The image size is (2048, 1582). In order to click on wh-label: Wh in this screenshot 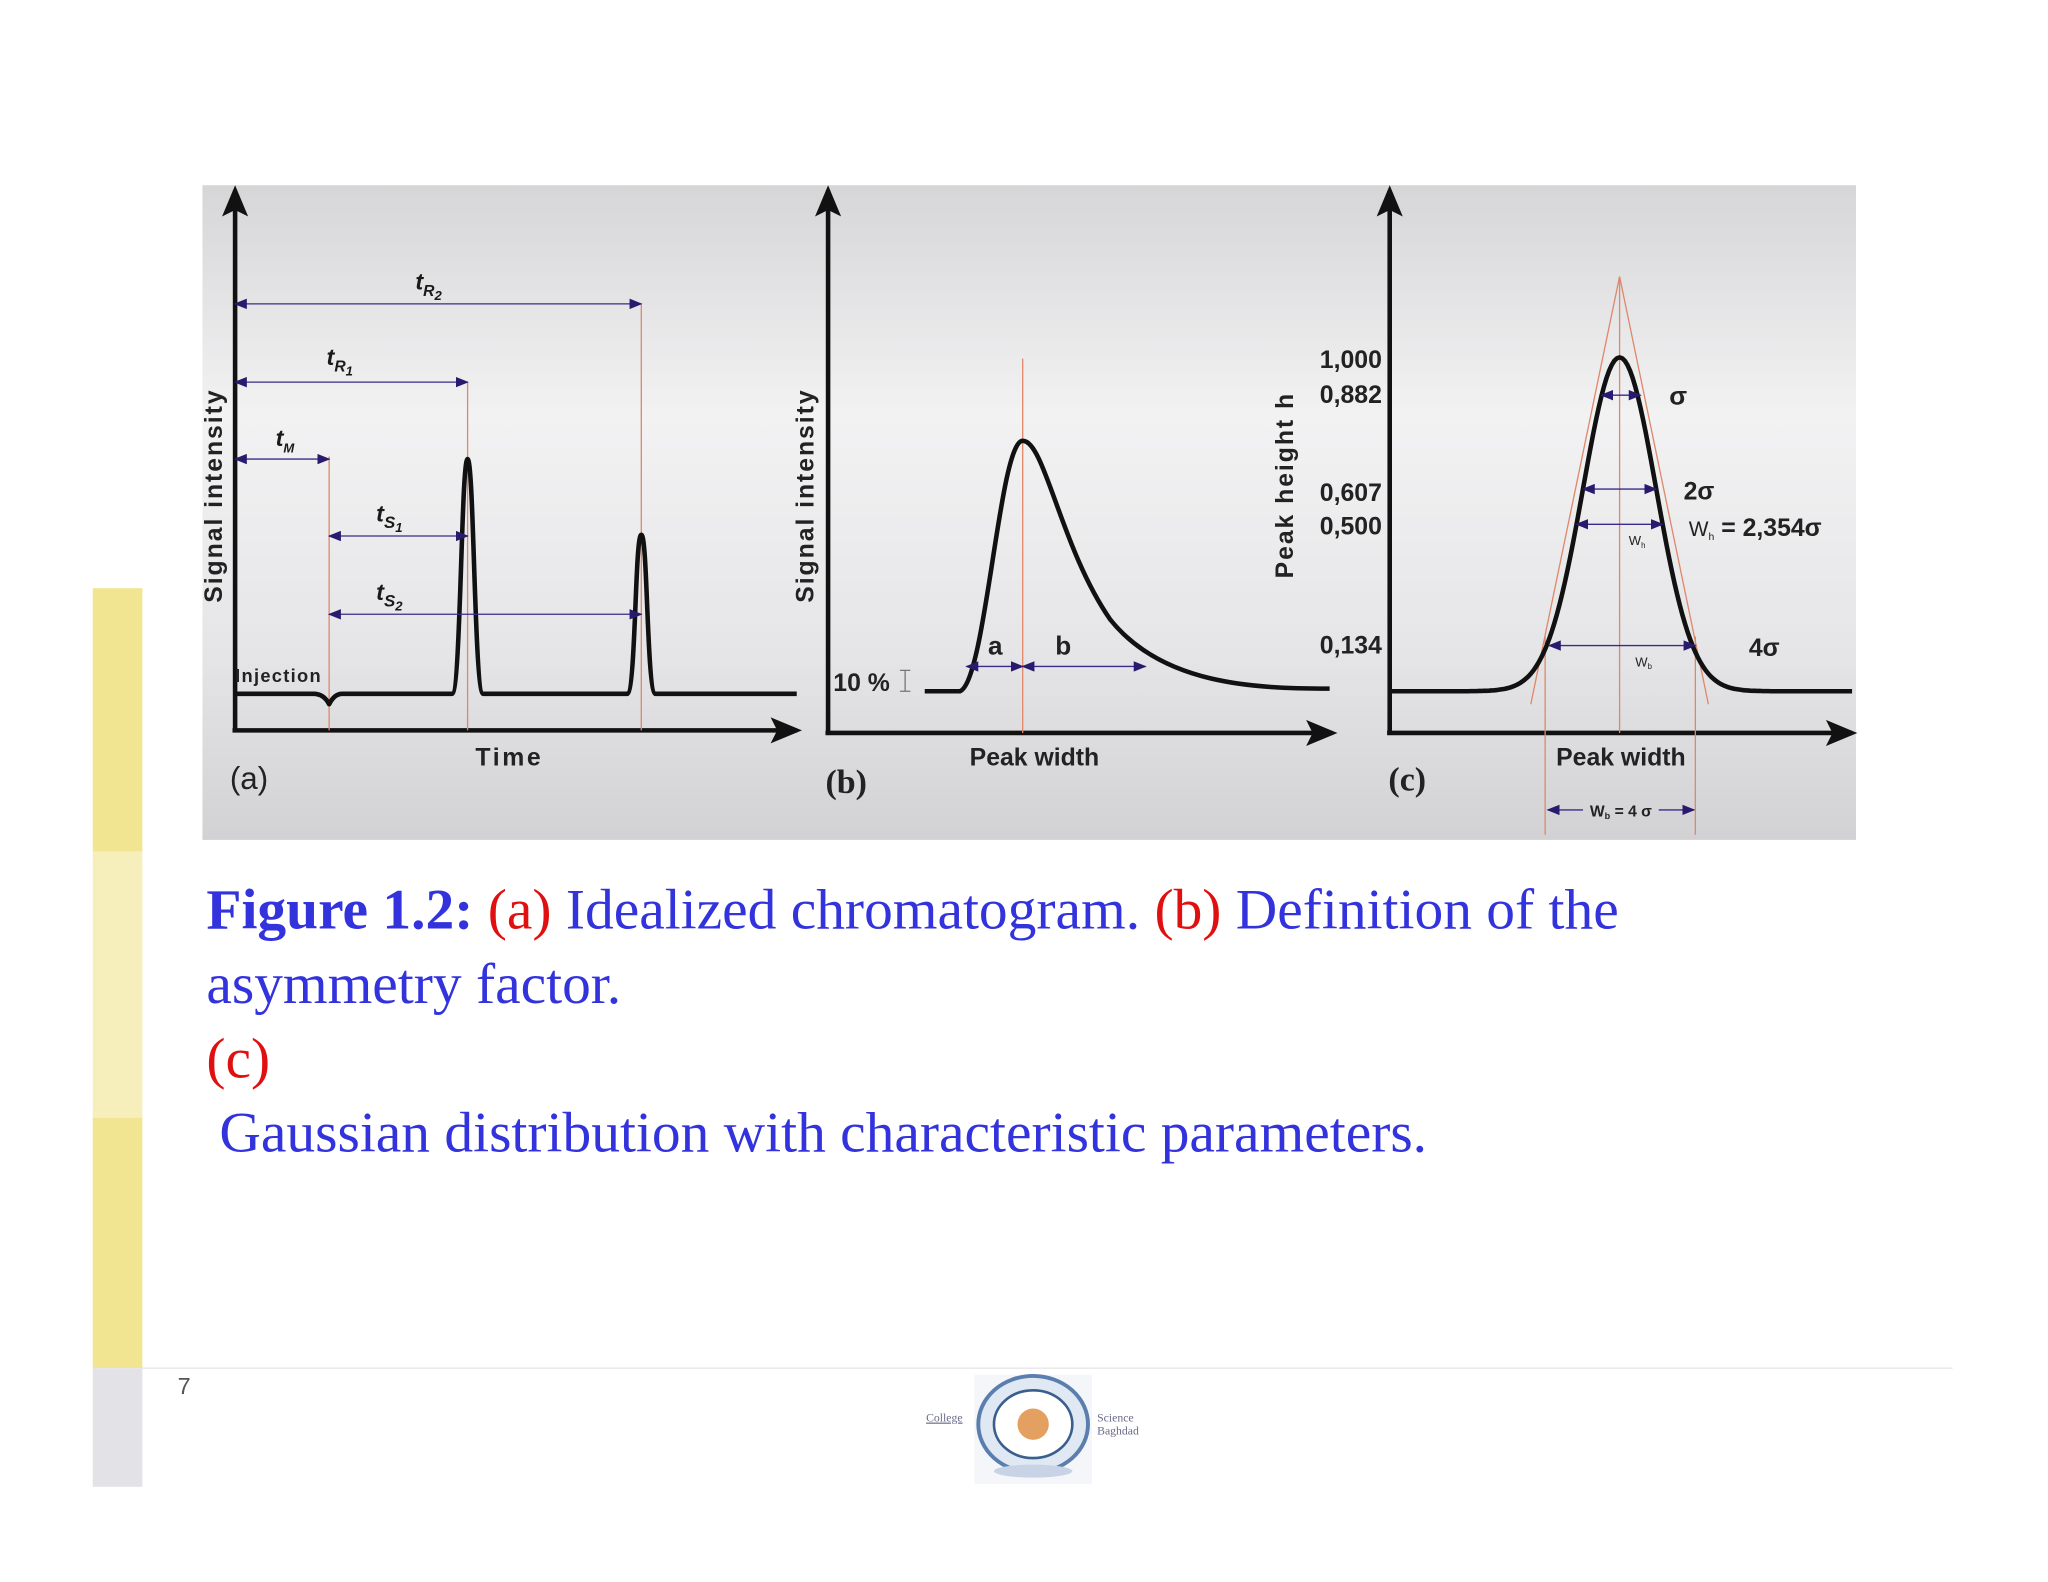, I will do `click(1637, 541)`.